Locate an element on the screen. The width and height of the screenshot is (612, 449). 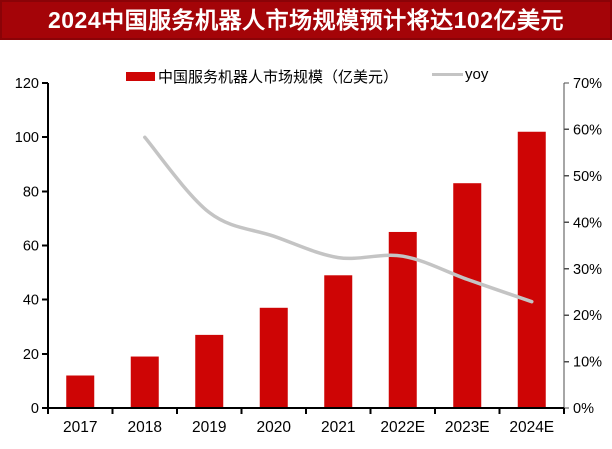
x-axis-category-label: 2022E is located at coordinates (402, 427).